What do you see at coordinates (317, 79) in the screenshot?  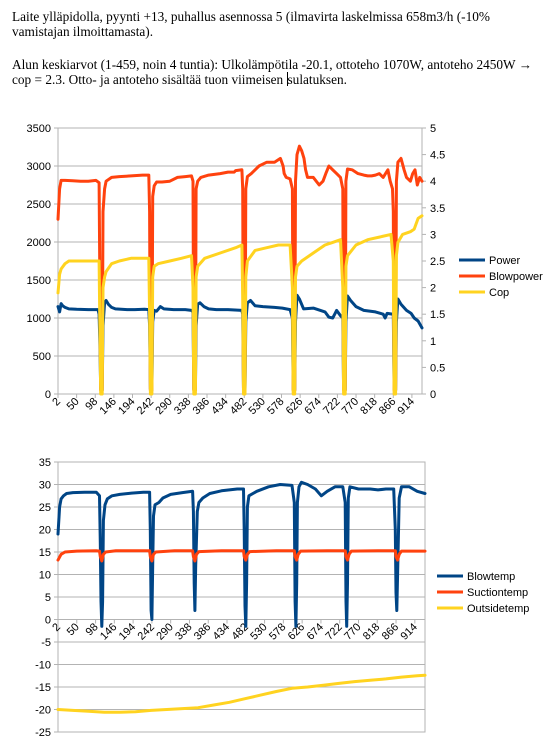 I see `summary-text-end: sulatuksen.` at bounding box center [317, 79].